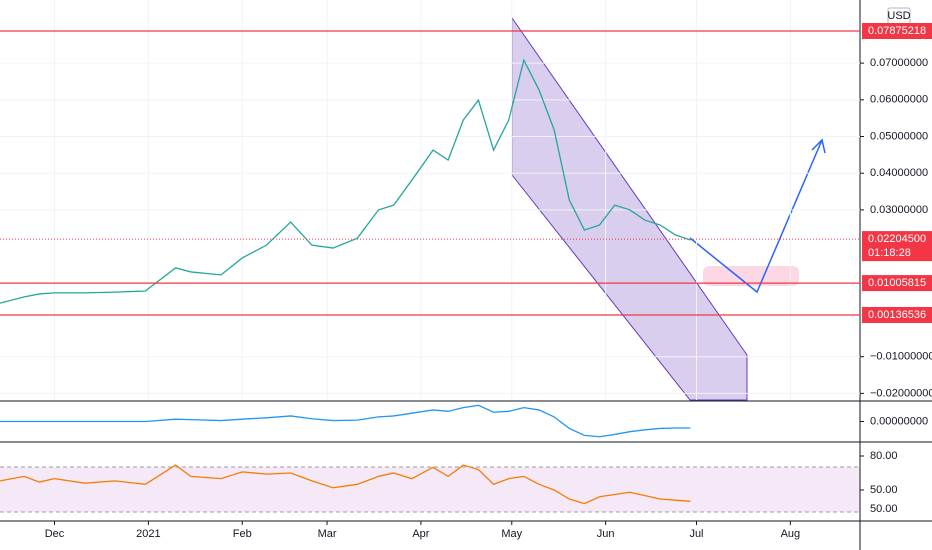  What do you see at coordinates (511, 534) in the screenshot?
I see `x-tick-label: May` at bounding box center [511, 534].